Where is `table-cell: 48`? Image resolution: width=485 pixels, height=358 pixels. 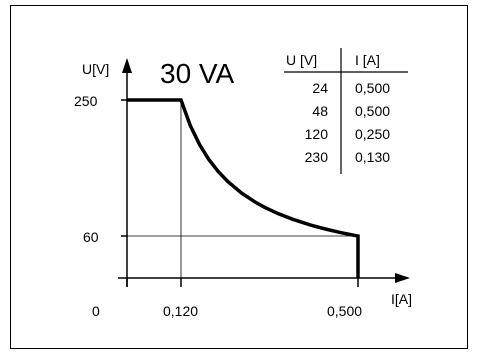 table-cell: 48 is located at coordinates (320, 111).